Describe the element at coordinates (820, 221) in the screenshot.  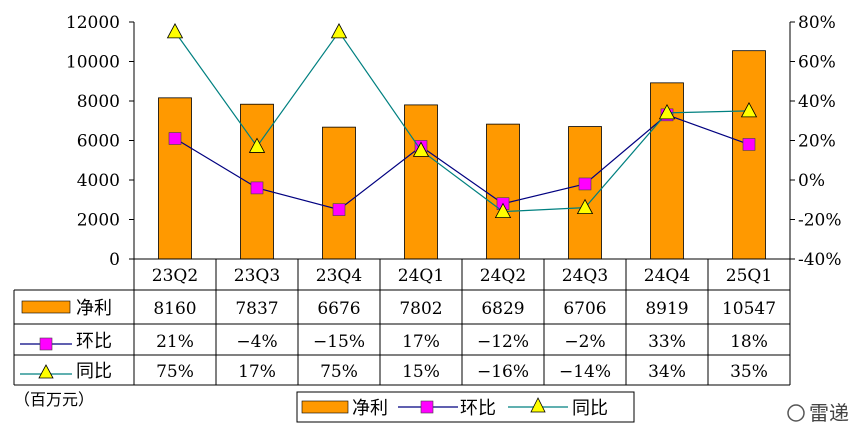
I see `y-right-tick-label: -20%` at that location.